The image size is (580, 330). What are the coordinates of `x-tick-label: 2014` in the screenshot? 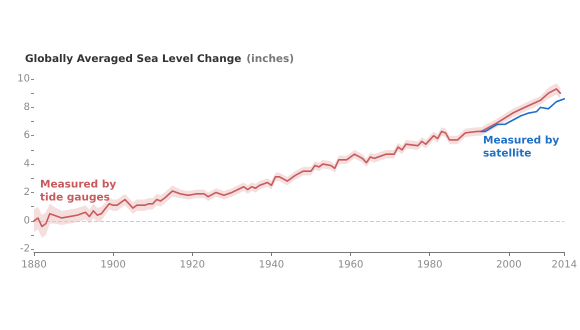 It's located at (564, 265).